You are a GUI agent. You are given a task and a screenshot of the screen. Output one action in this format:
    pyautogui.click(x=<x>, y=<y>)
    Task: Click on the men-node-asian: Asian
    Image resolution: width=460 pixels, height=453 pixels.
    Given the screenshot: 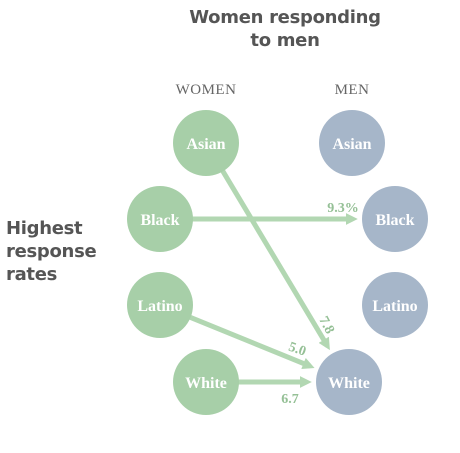 What is the action you would take?
    pyautogui.click(x=352, y=143)
    